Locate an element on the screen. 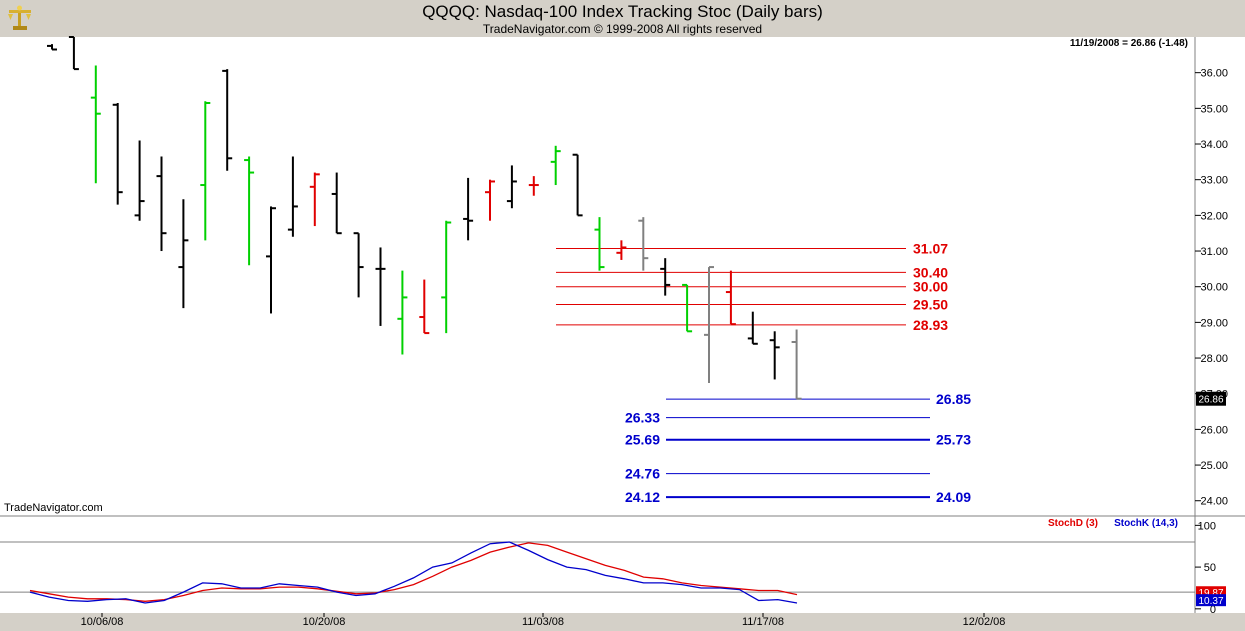  last-price-tag is located at coordinates (1211, 398).